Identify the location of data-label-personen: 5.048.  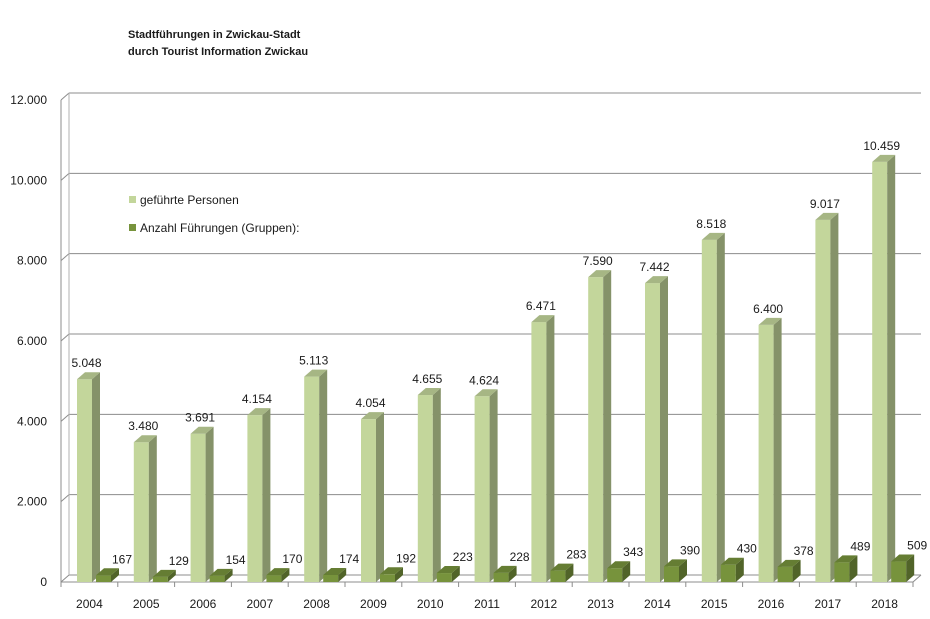
(86, 363).